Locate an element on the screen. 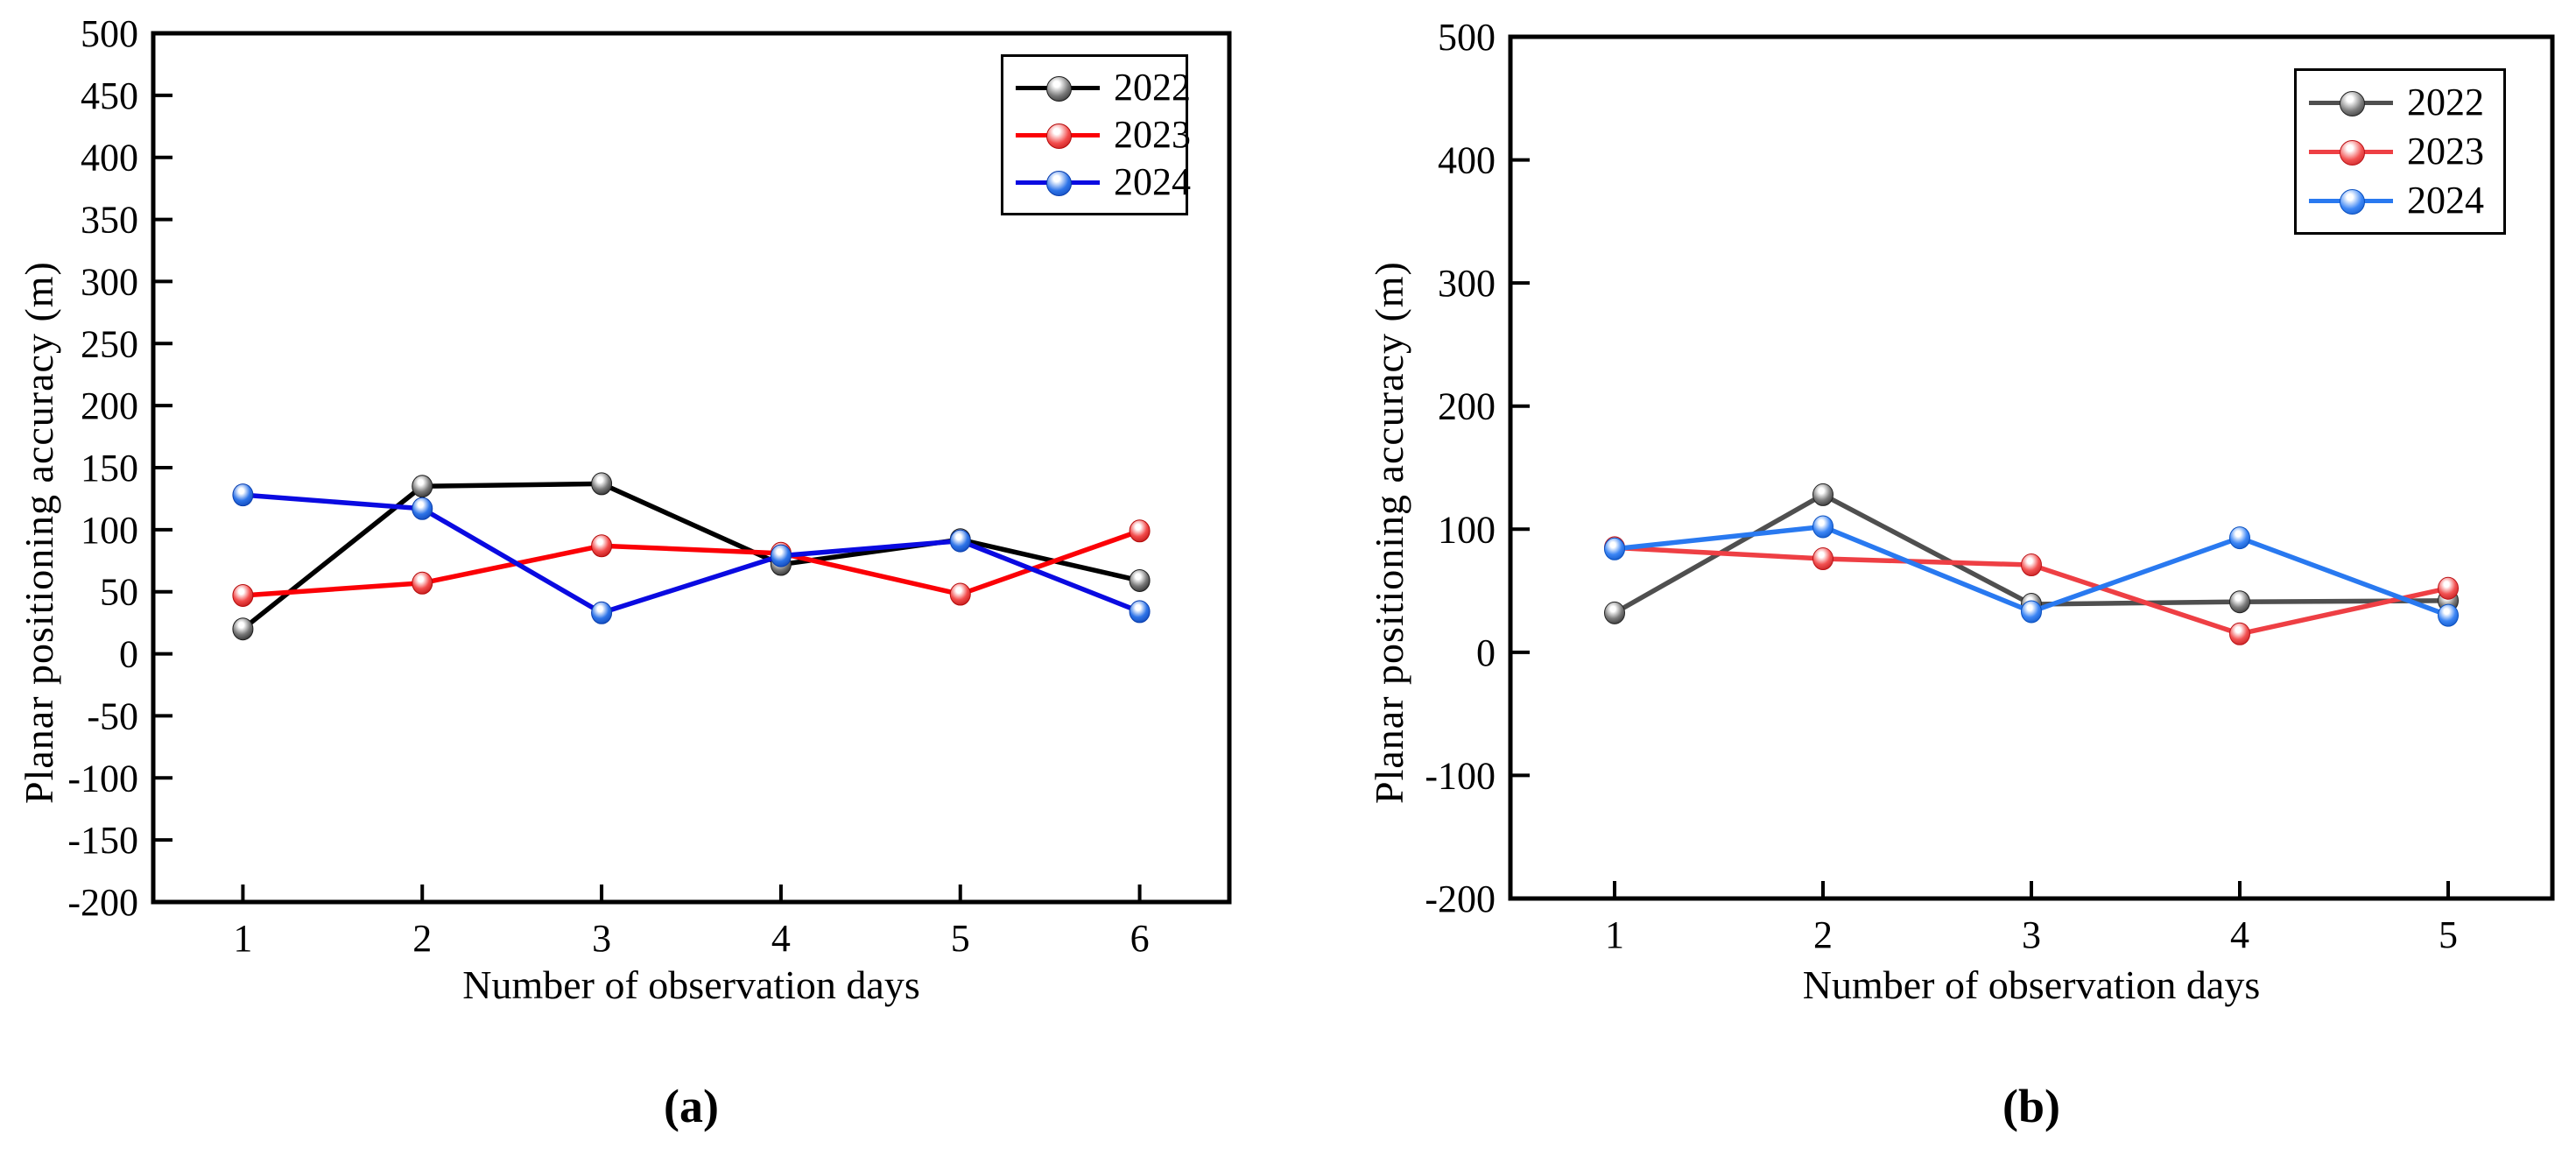 This screenshot has height=1170, width=2576. series-line-2022 is located at coordinates (691, 556).